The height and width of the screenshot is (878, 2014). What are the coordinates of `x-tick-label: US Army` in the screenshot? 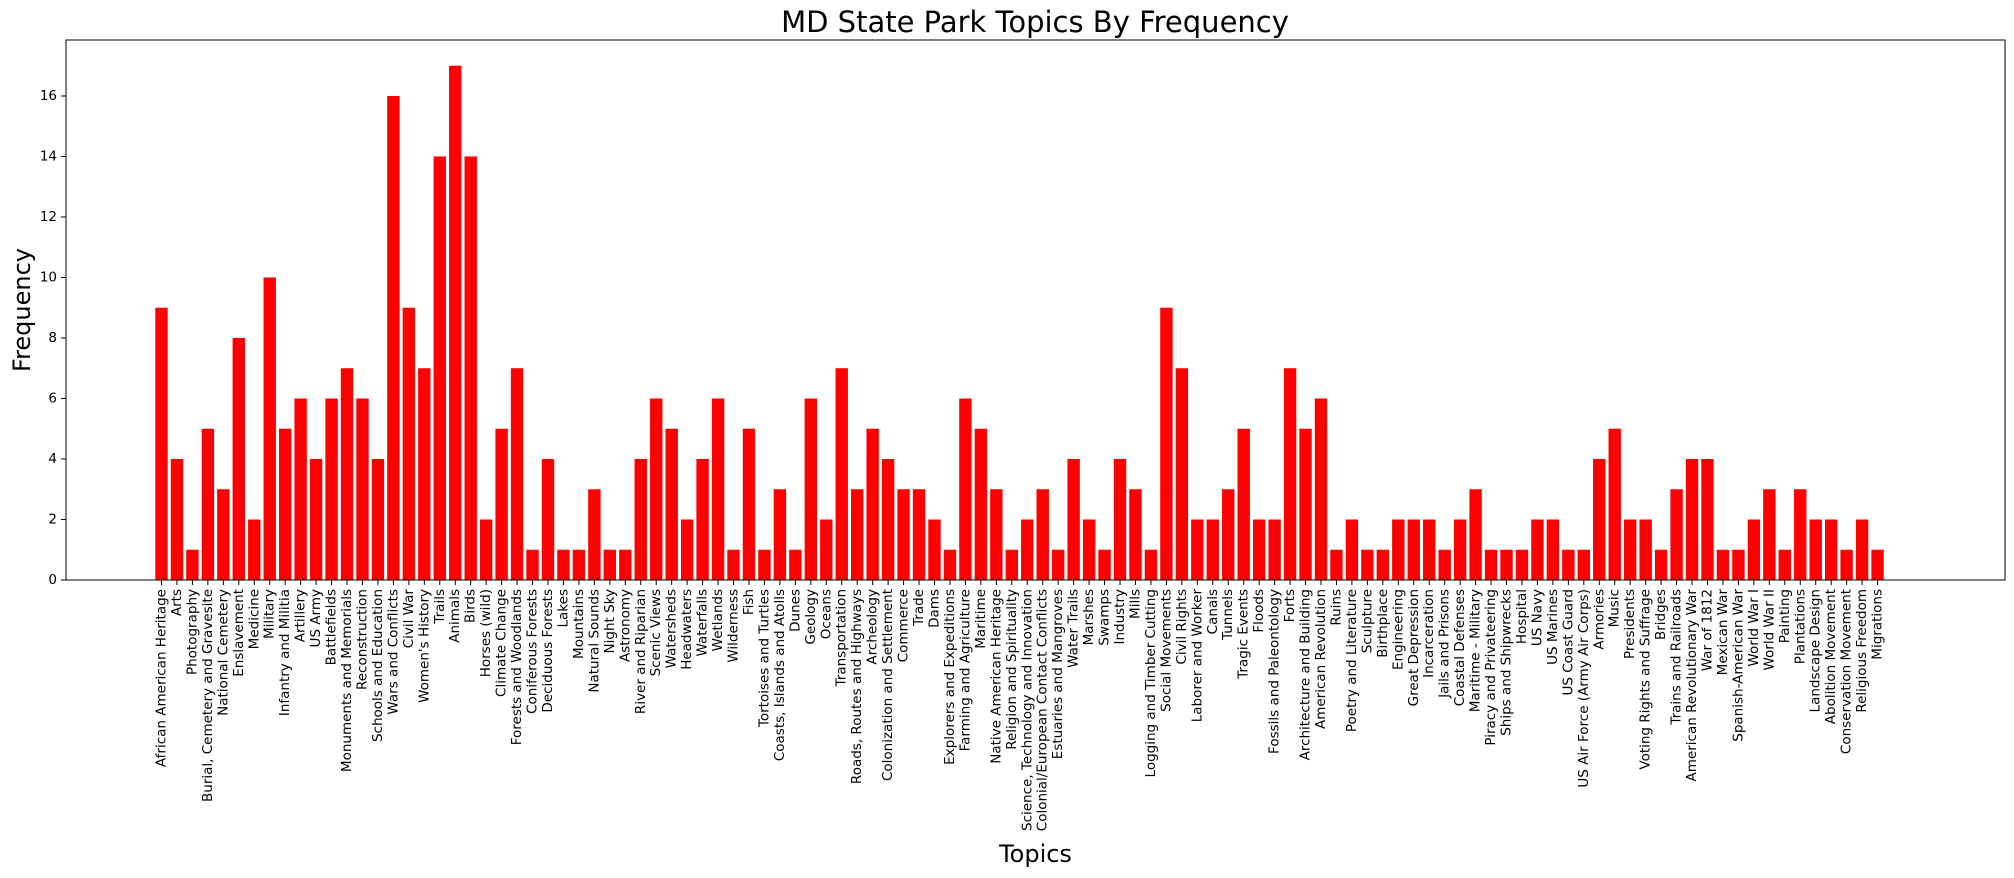 It's located at (316, 618).